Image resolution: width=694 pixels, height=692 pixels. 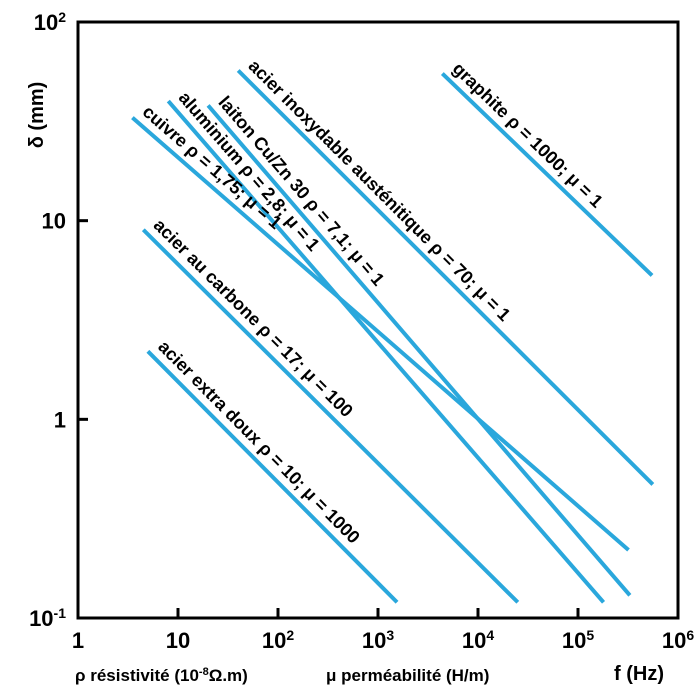 I want to click on x-tick-label: 10², so click(x=278, y=640).